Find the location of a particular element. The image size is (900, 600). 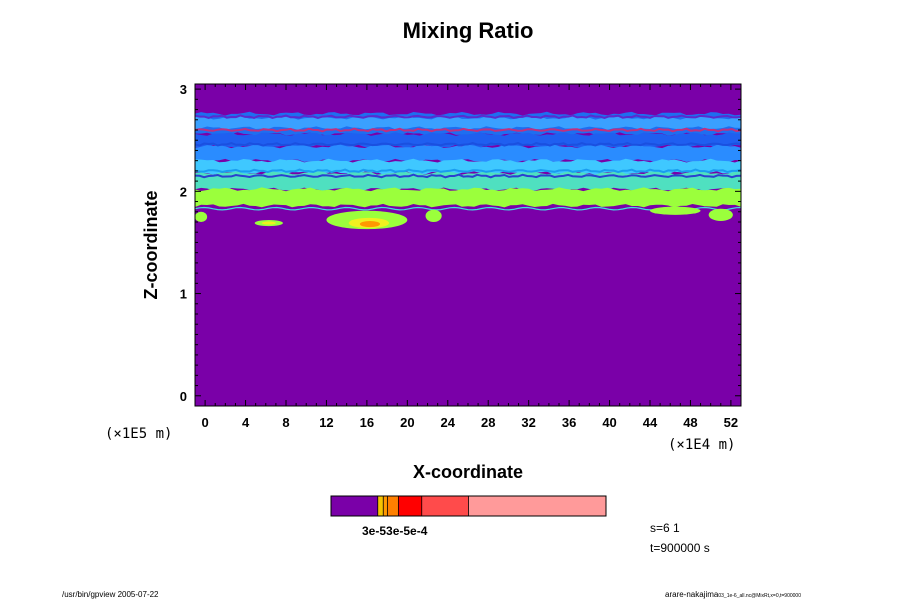

x-tick-label-32: 32 is located at coordinates (528, 422).